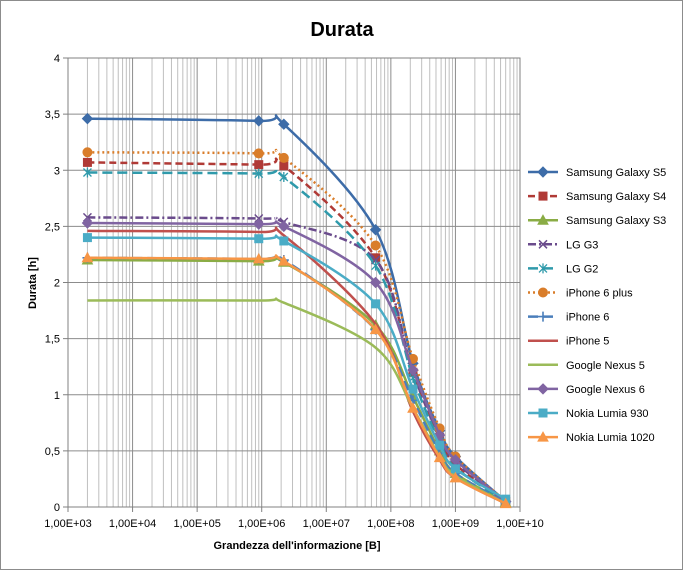 The width and height of the screenshot is (683, 574). I want to click on y-tick-label: 4, so click(57, 59).